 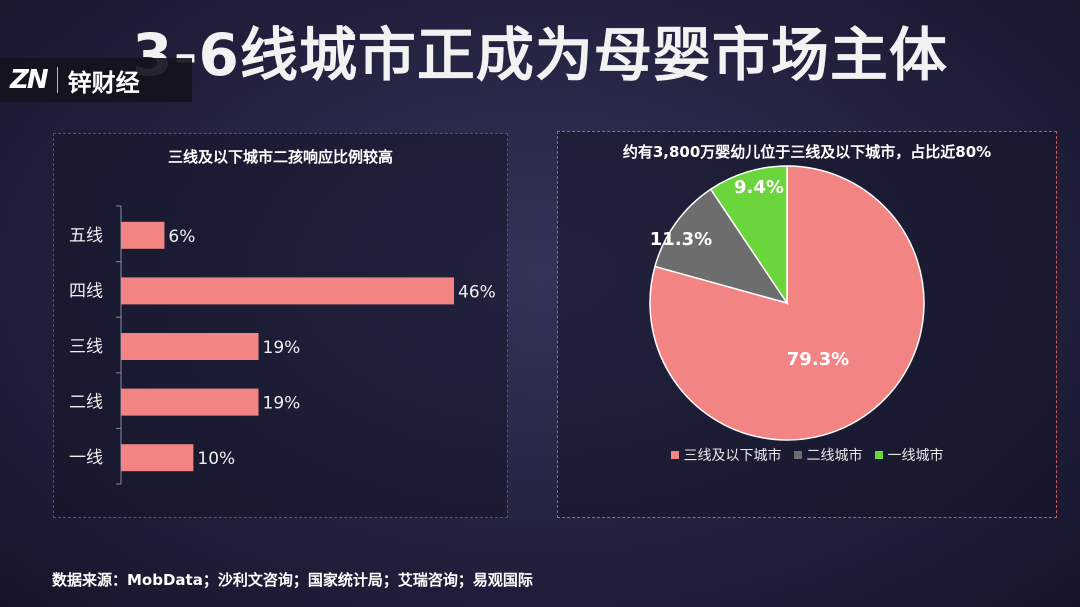 I want to click on pie-legend: 三线及以下城市 二线城市 一线城市, so click(x=807, y=455).